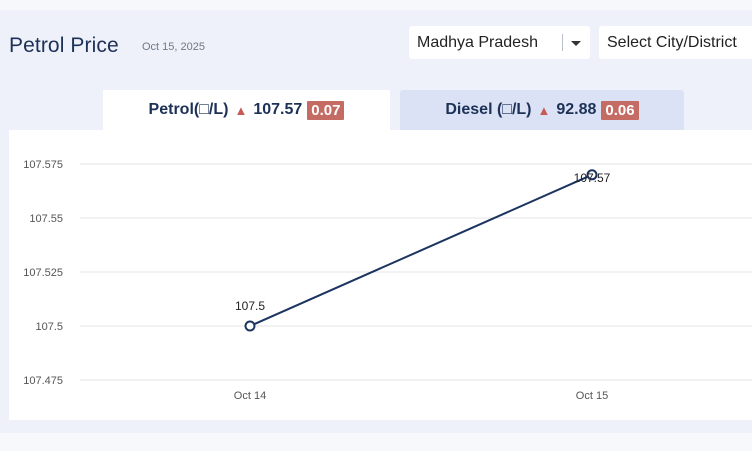 The height and width of the screenshot is (451, 752). I want to click on tab-diesel: Diesel (□/L) ▲ 92.88 0.06, so click(542, 110).